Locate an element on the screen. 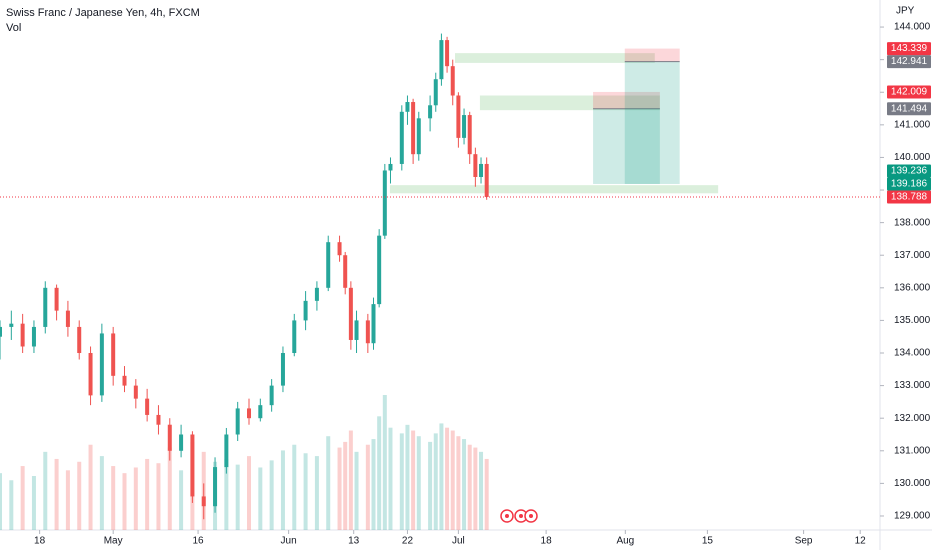 The image size is (932, 555). price-tick-label: 129.000 is located at coordinates (912, 516).